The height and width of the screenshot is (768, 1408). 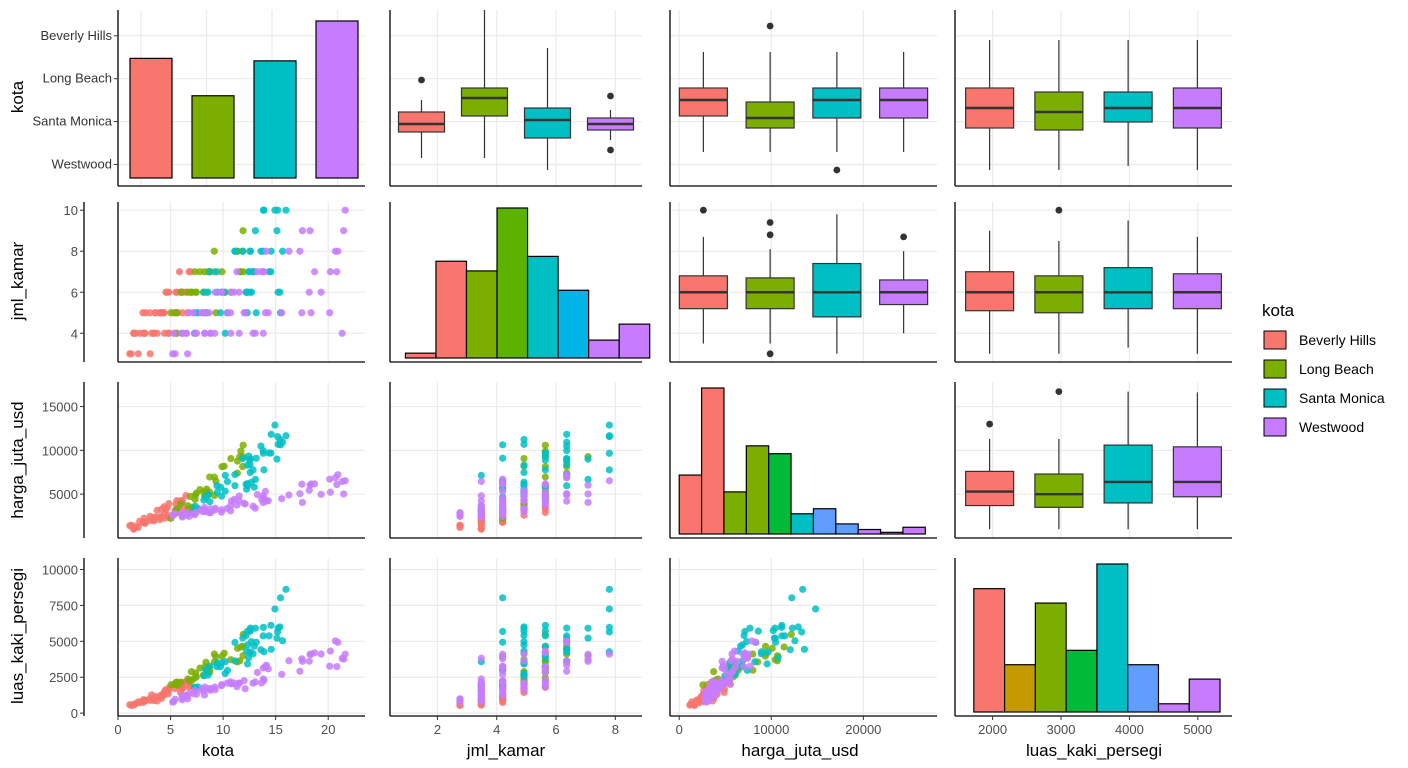 I want to click on xtick-label: 2000, so click(x=992, y=729).